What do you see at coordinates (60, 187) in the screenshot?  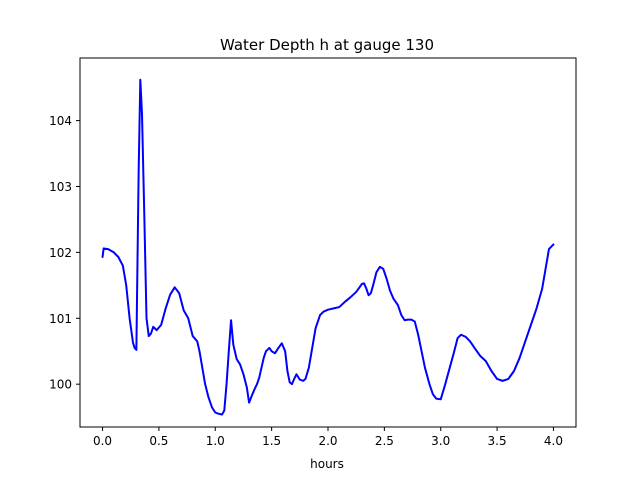 I see `y-tick-label: 103` at bounding box center [60, 187].